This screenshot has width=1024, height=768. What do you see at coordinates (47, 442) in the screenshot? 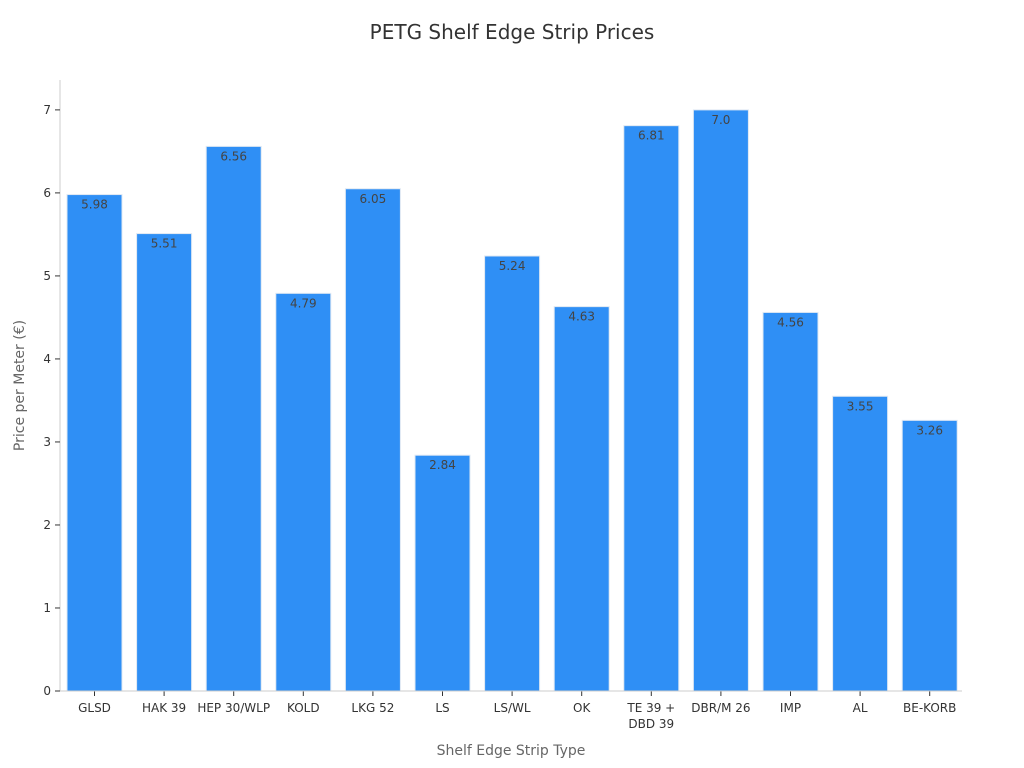
I see `y-tick-label: 3` at bounding box center [47, 442].